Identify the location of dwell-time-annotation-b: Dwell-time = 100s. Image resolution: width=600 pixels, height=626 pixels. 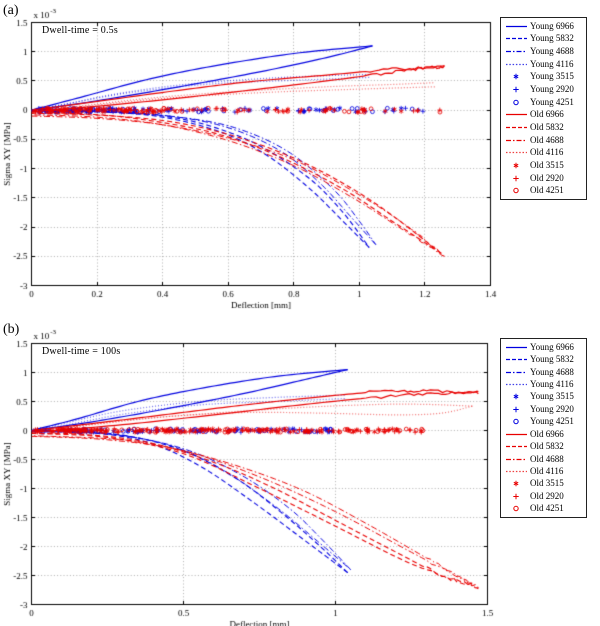
(81, 351).